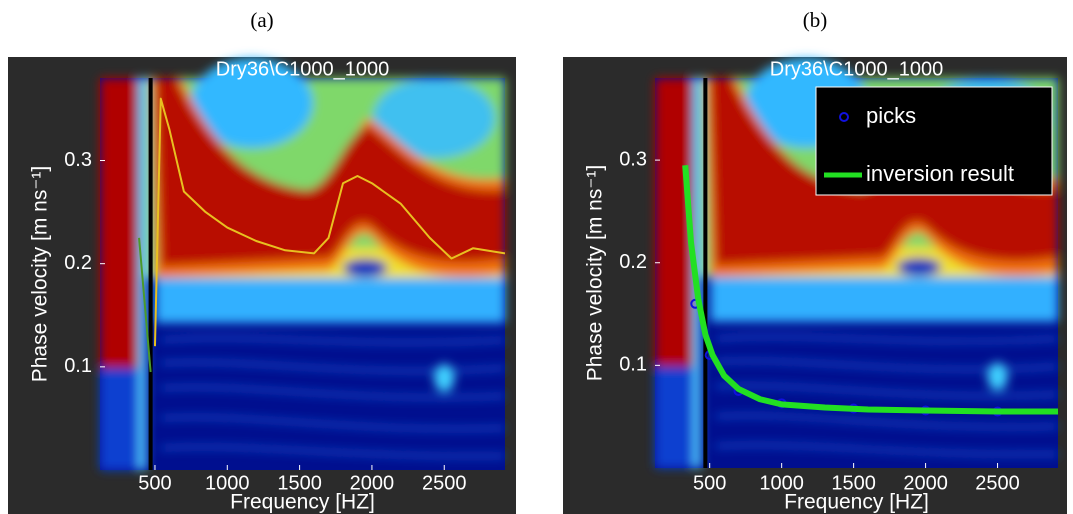 This screenshot has height=514, width=1073. What do you see at coordinates (261, 20) in the screenshot?
I see `panel-label: (a)` at bounding box center [261, 20].